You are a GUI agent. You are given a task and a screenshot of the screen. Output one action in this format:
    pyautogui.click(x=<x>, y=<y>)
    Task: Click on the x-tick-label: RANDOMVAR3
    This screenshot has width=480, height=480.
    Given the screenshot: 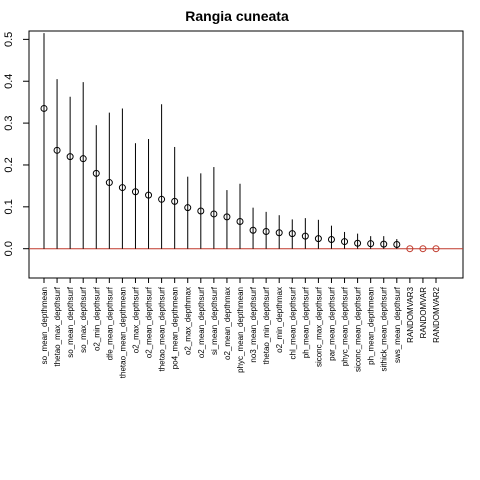 What is the action you would take?
    pyautogui.click(x=410, y=314)
    